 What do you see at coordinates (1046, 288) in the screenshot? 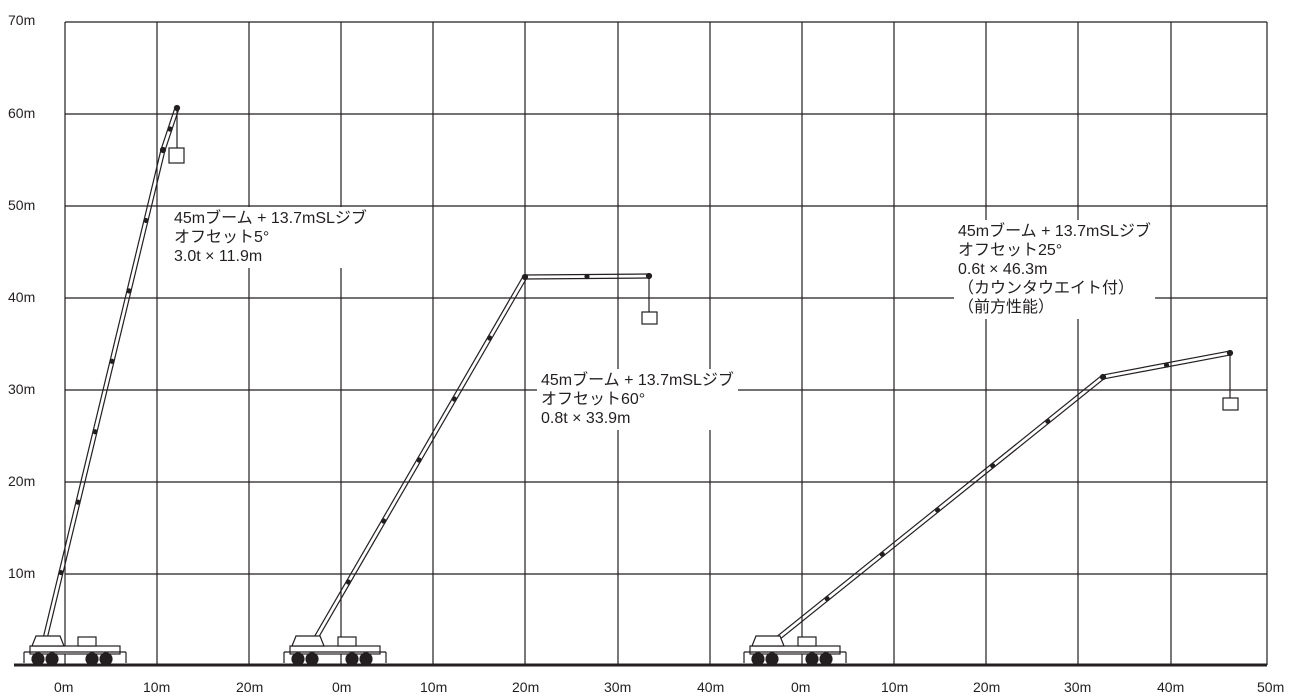
I see `caption-line: （カウンタウエイト付）` at bounding box center [1046, 288].